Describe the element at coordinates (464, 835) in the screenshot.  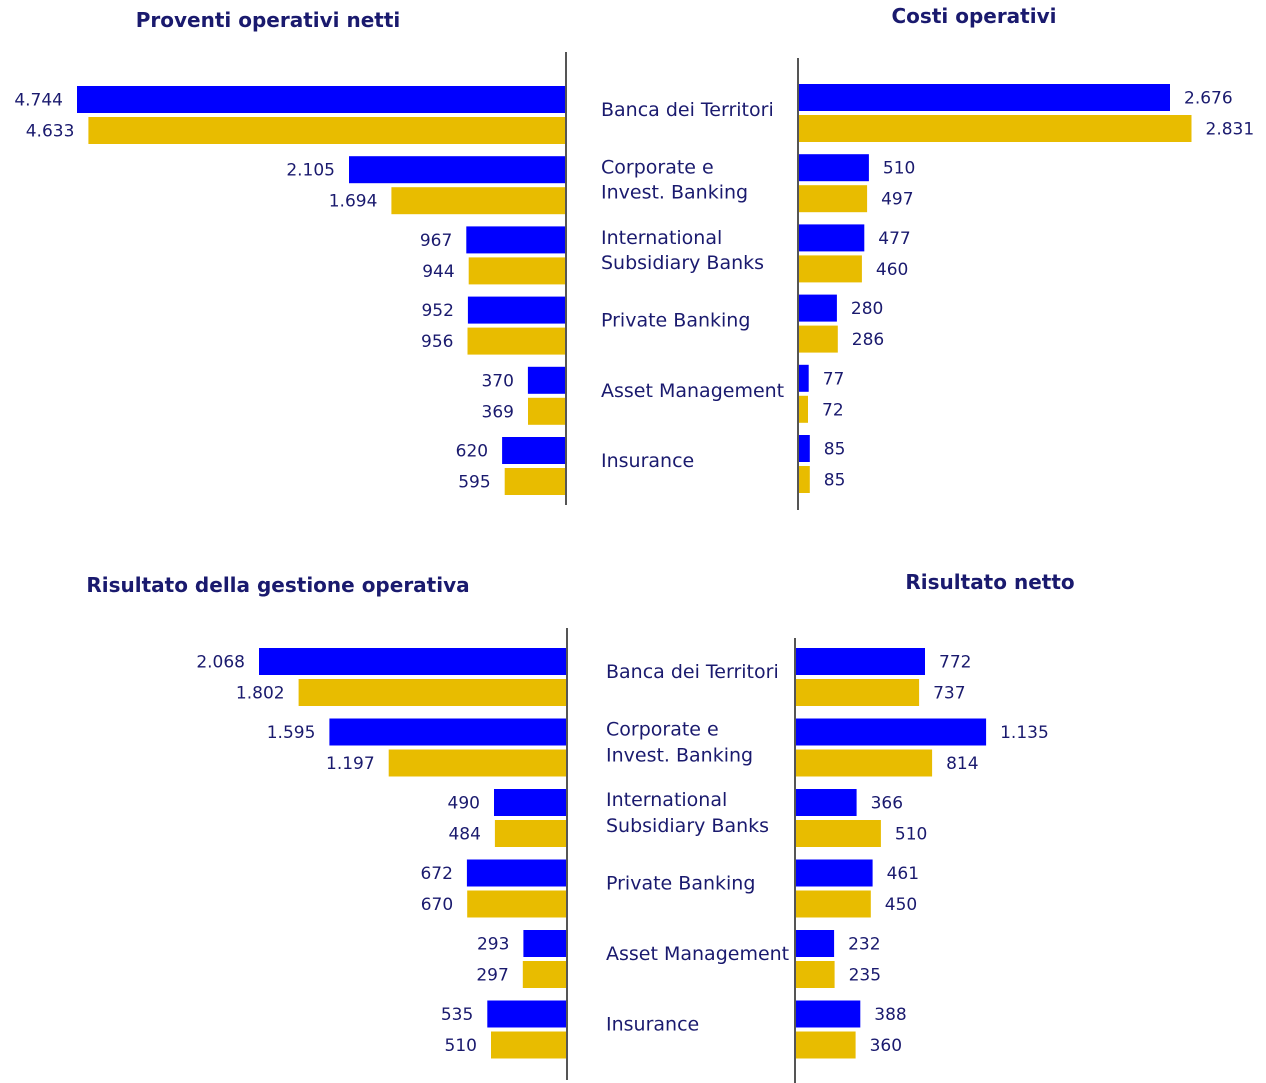
I see `value-label-p2-s1-c2: 484` at that location.